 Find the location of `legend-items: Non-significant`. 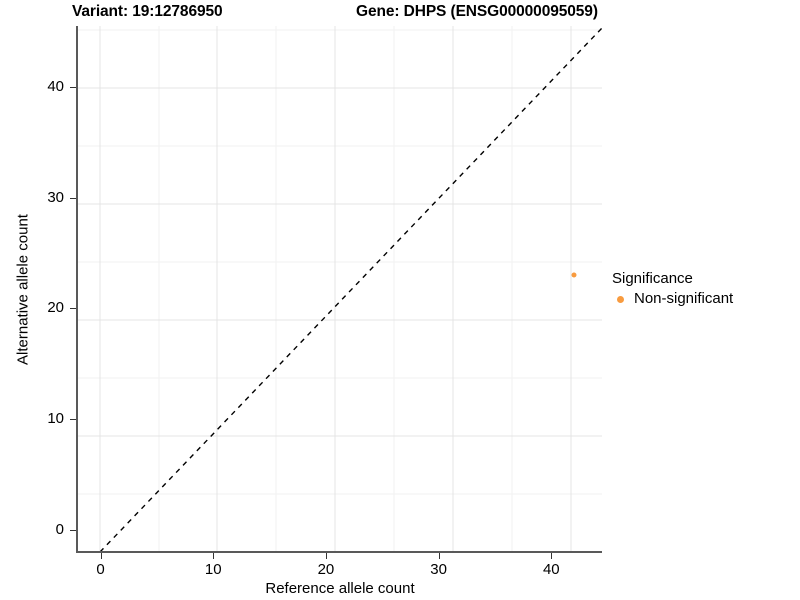

legend-items: Non-significant is located at coordinates (702, 299).